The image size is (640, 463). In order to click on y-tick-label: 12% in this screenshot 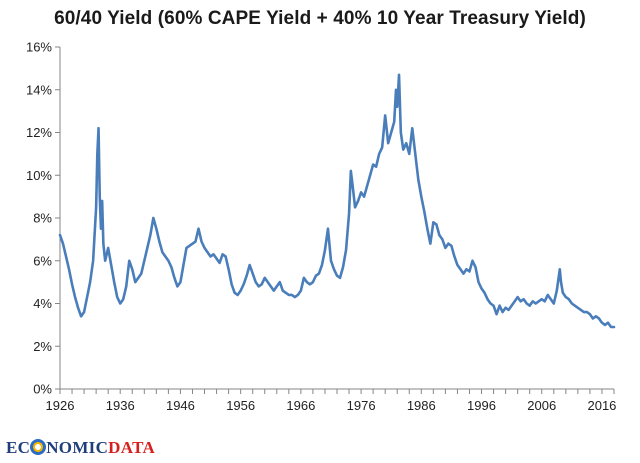, I will do `click(39, 132)`.